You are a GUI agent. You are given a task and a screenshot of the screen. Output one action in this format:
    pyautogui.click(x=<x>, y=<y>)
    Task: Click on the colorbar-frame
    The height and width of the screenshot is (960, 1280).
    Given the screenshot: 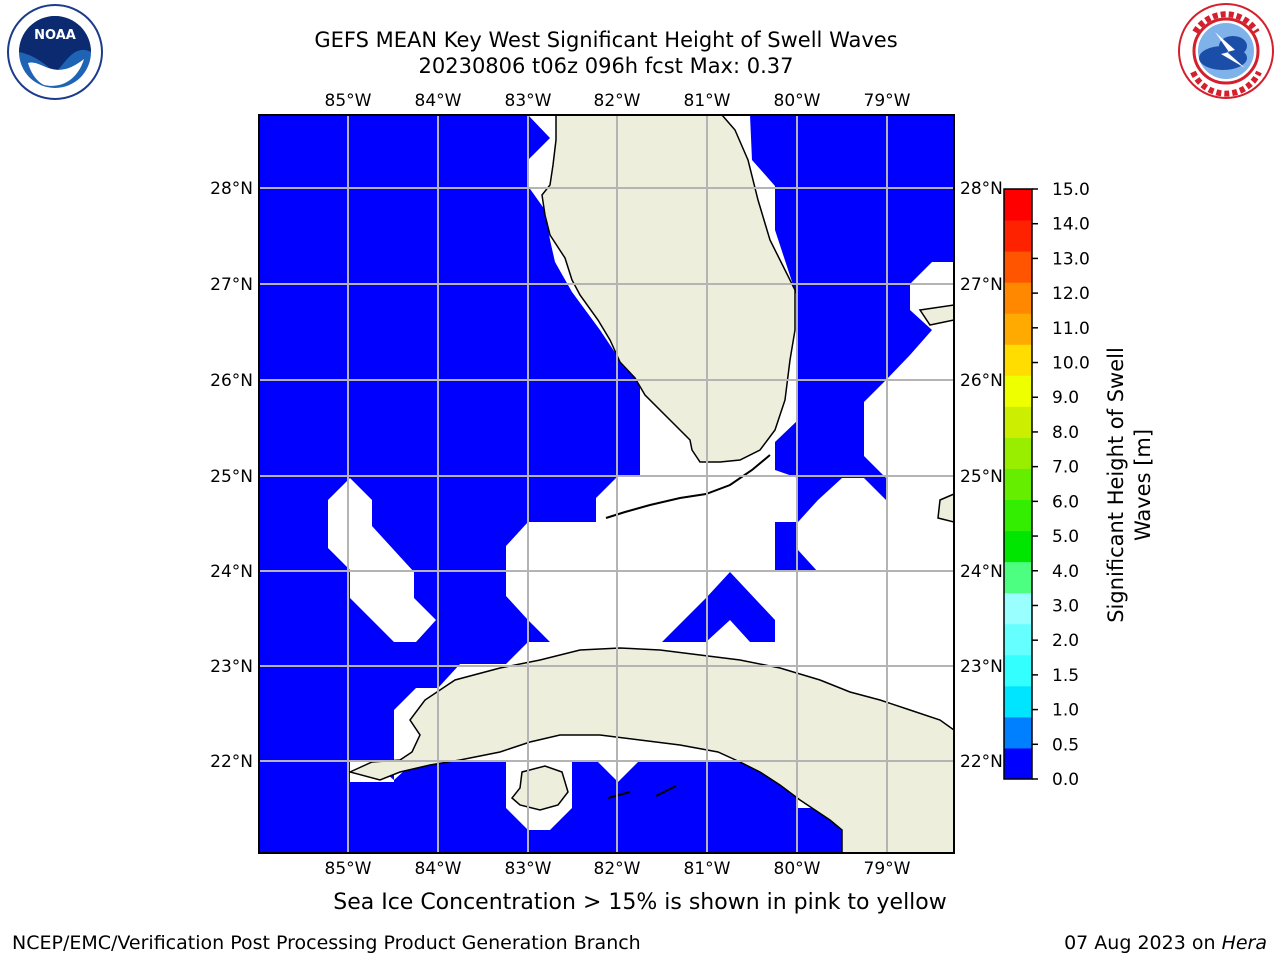 What is the action you would take?
    pyautogui.click(x=1018, y=484)
    